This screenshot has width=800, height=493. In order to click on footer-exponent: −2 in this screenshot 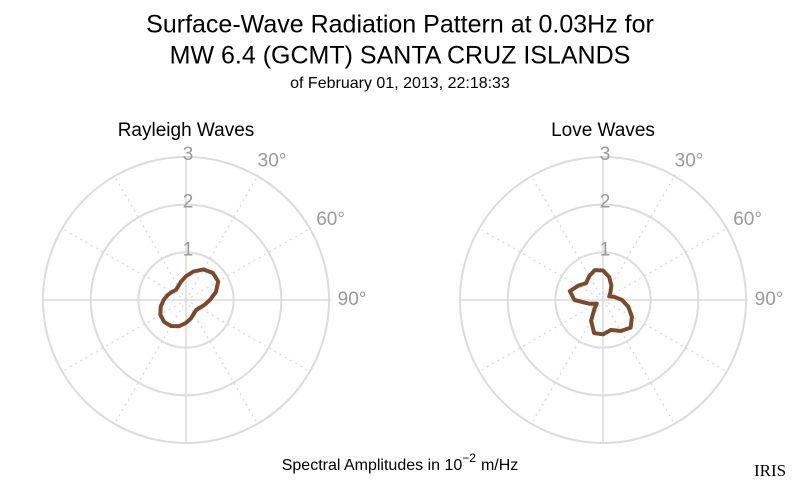, I will do `click(469, 458)`.